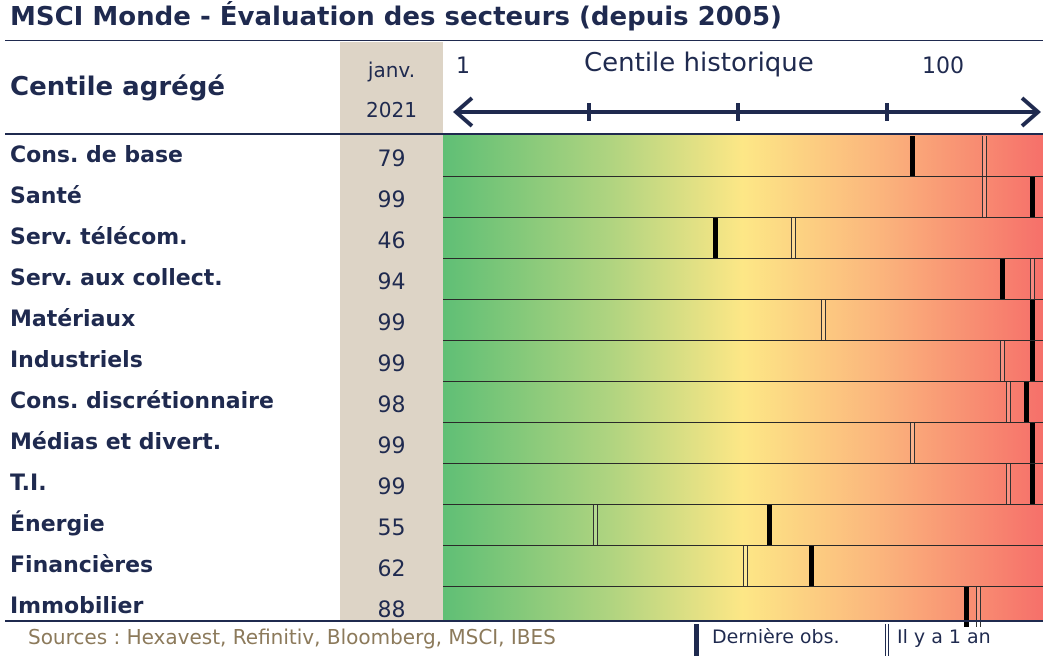 The image size is (1049, 656). What do you see at coordinates (391, 528) in the screenshot?
I see `sector-value: 55` at bounding box center [391, 528].